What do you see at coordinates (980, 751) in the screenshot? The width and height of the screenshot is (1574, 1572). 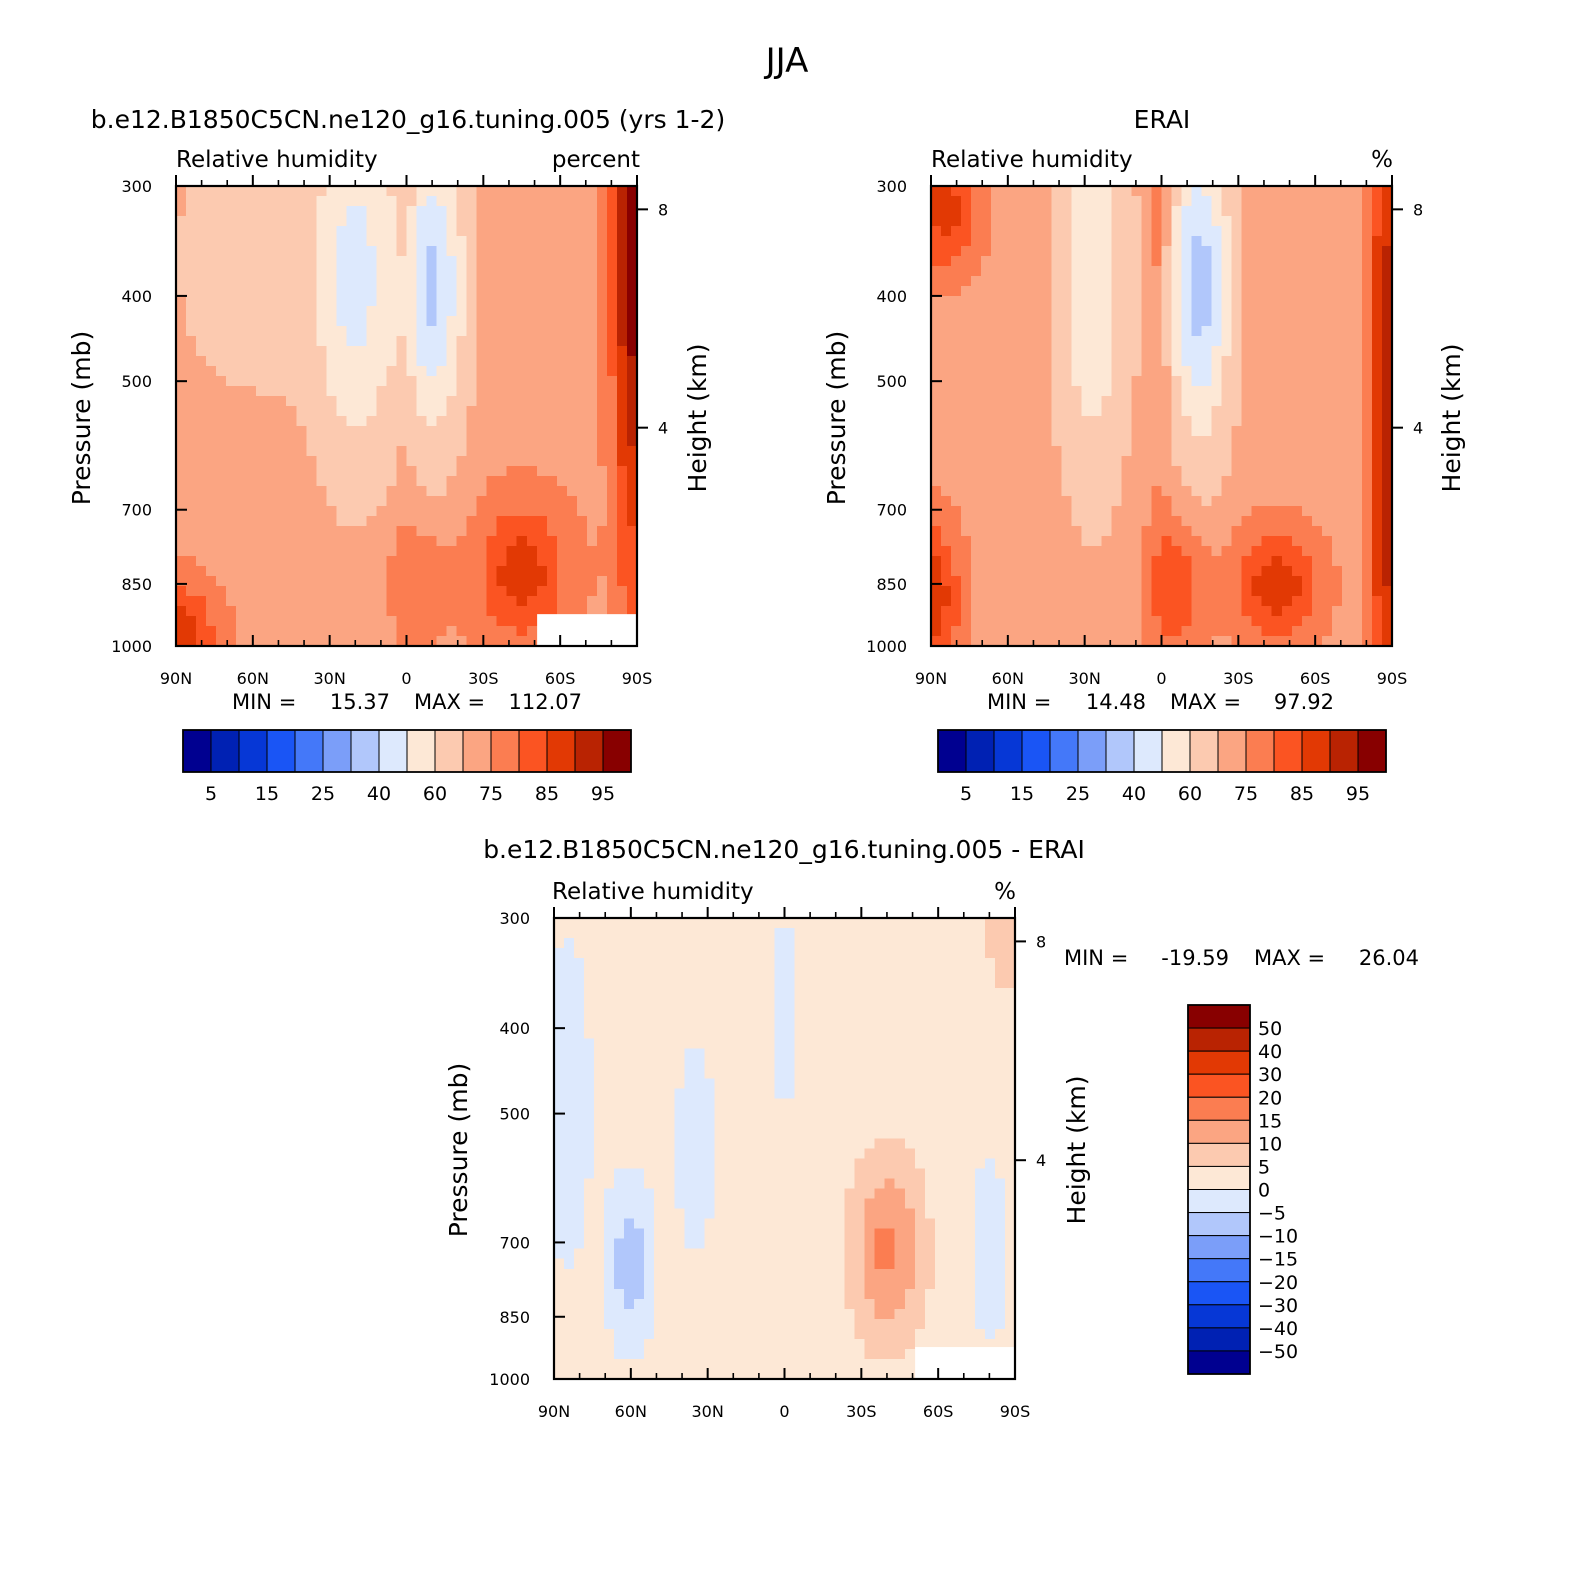 I see `colorbar-swatch` at bounding box center [980, 751].